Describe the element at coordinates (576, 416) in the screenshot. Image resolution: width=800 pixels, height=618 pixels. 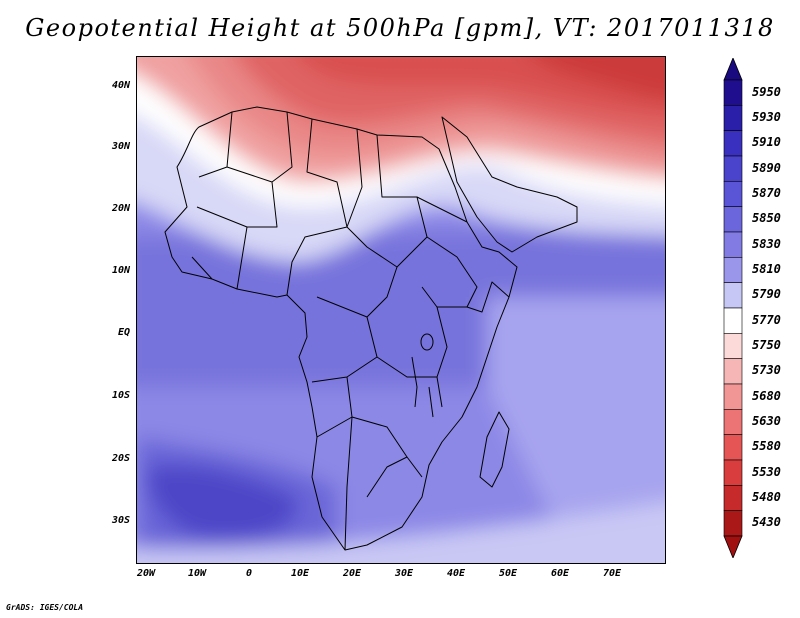
I see `east-indian-ocean-light` at that location.